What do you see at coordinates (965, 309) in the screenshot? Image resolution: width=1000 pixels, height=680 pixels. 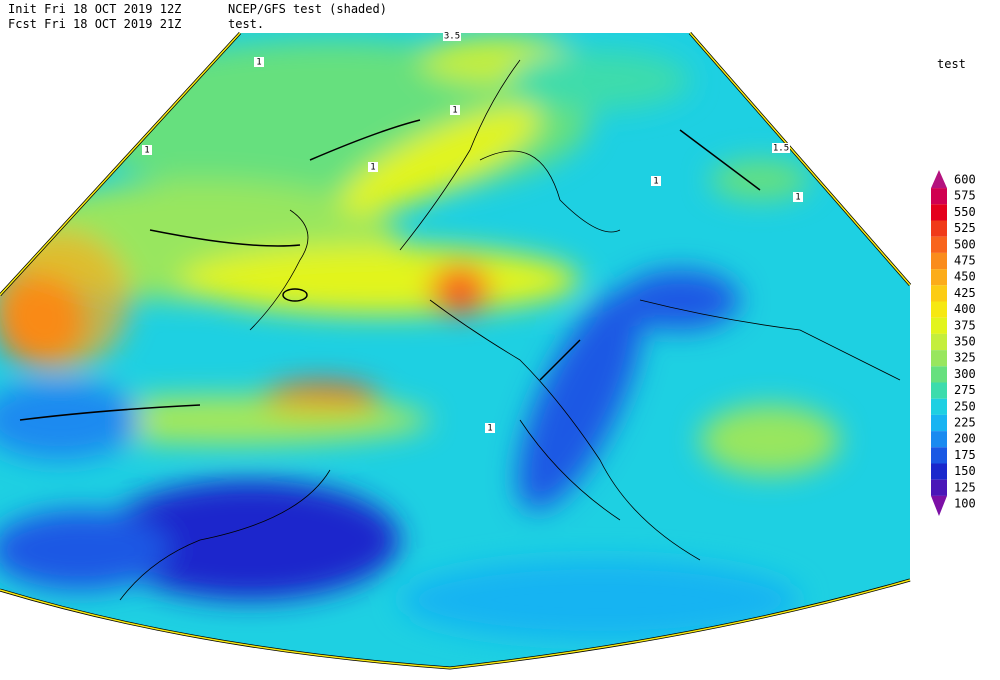 I see `legend-level-label: 400` at bounding box center [965, 309].